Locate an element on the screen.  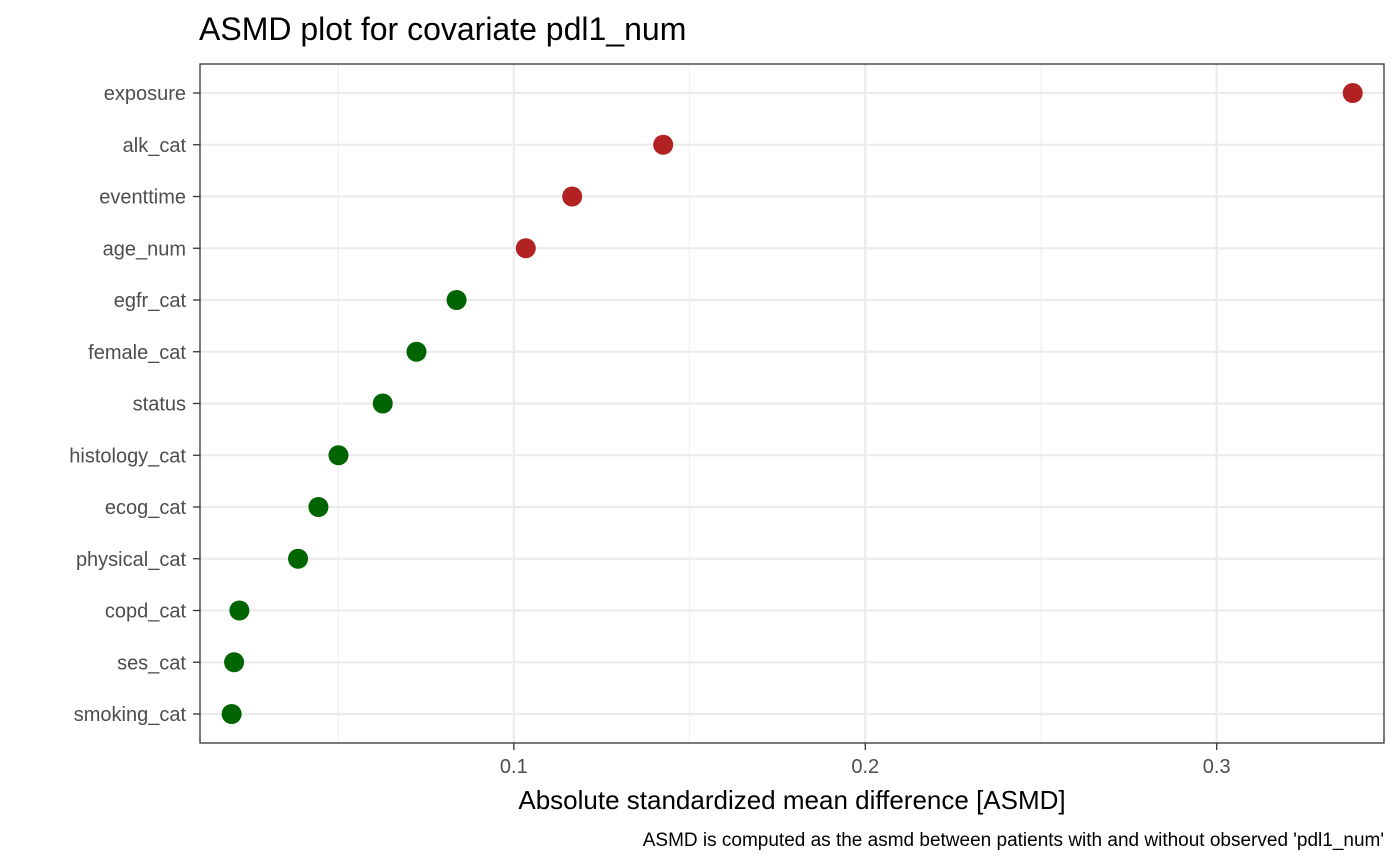
y-tick-label: egfr_cat is located at coordinates (150, 301).